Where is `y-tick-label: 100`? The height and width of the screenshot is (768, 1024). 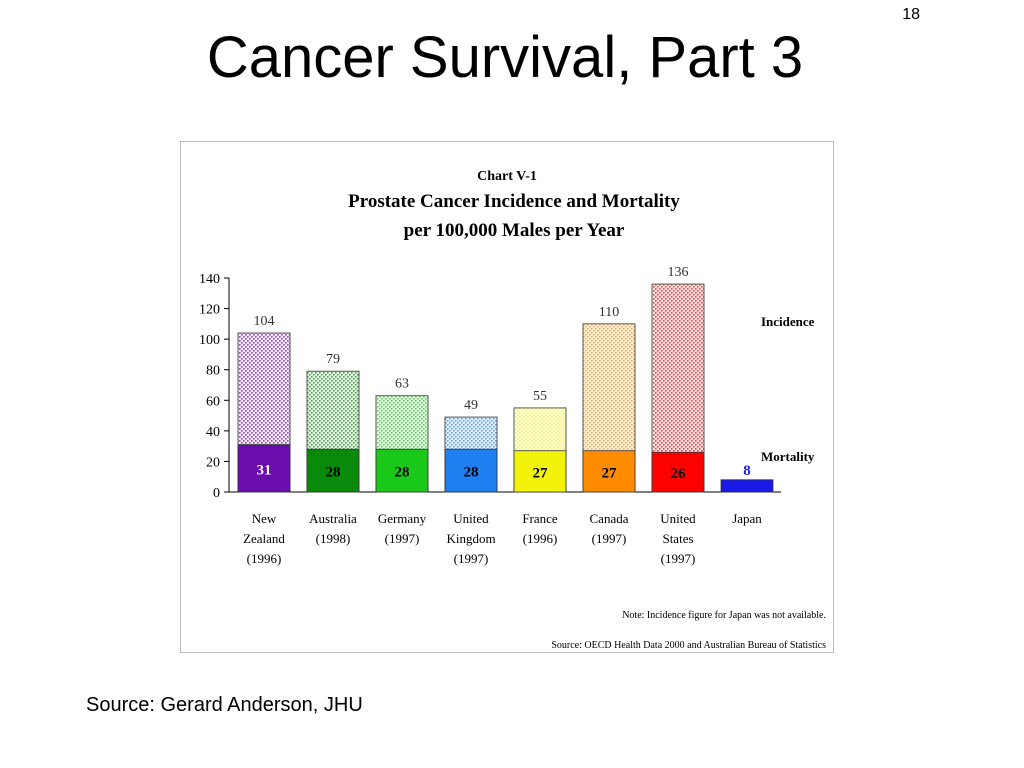
y-tick-label: 100 is located at coordinates (209, 340).